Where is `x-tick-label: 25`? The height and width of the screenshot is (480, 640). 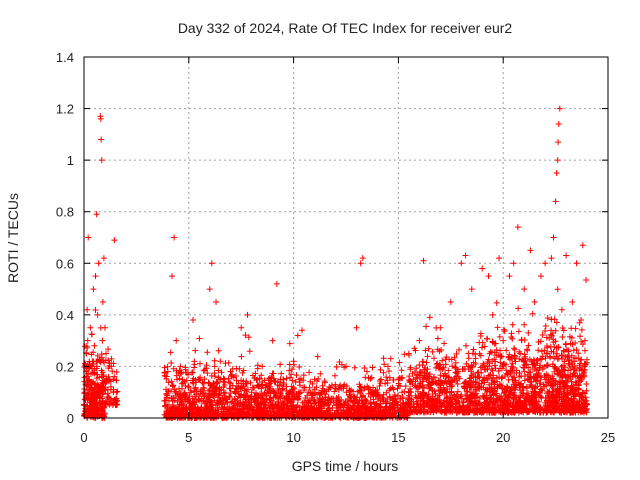
x-tick-label: 25 is located at coordinates (608, 437).